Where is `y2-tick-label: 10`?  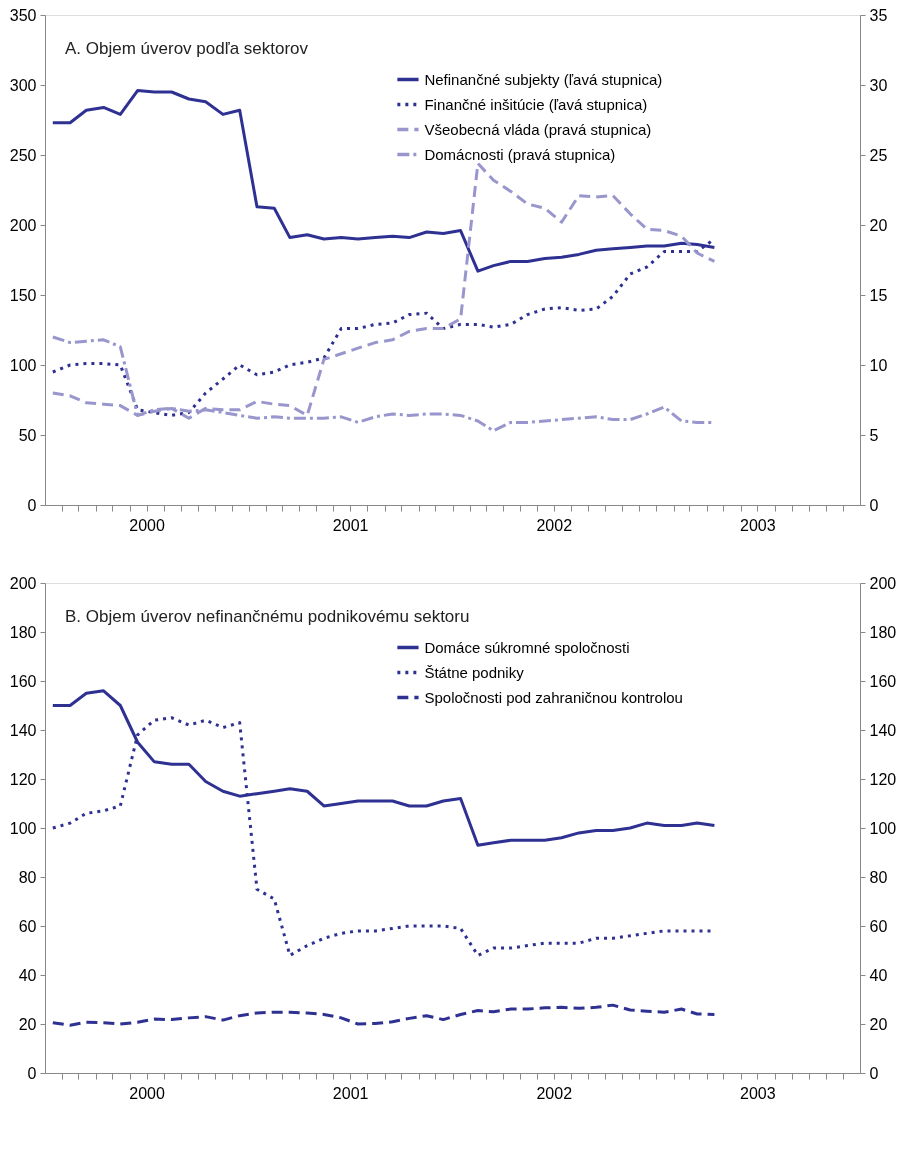 y2-tick-label: 10 is located at coordinates (878, 365).